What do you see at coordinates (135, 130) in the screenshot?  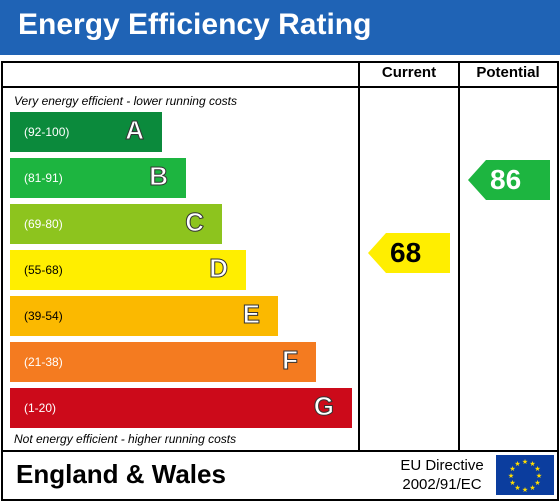 I see `band-a-letter: A` at bounding box center [135, 130].